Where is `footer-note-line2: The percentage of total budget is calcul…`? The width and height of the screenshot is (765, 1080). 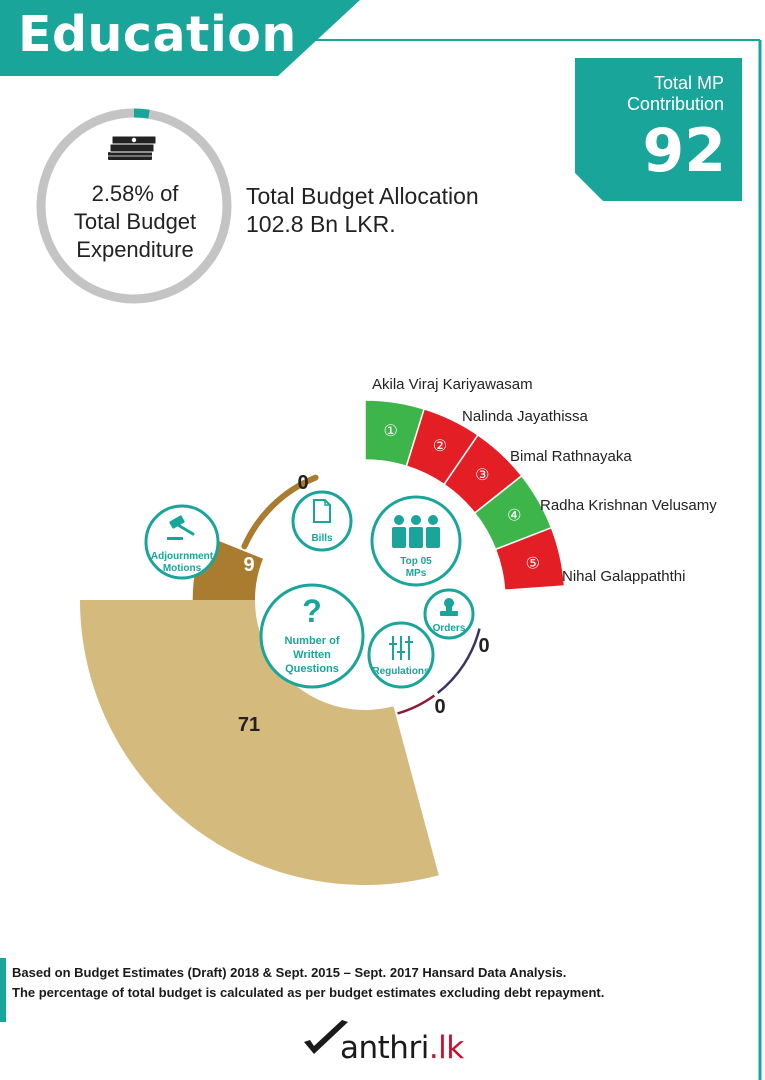 footer-note-line2: The percentage of total budget is calcul… is located at coordinates (308, 992).